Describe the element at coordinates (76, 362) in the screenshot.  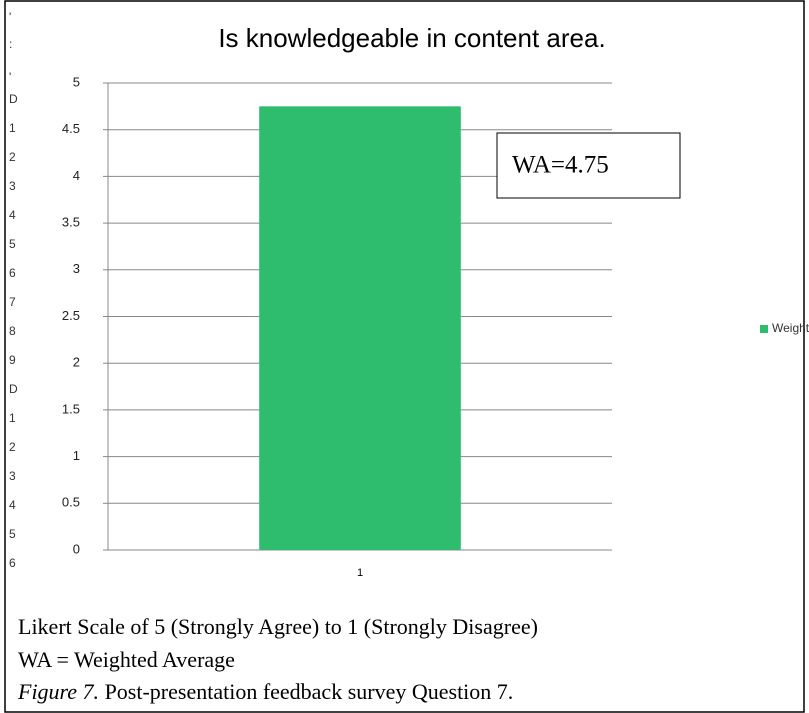
I see `y-tick-label: 2` at that location.